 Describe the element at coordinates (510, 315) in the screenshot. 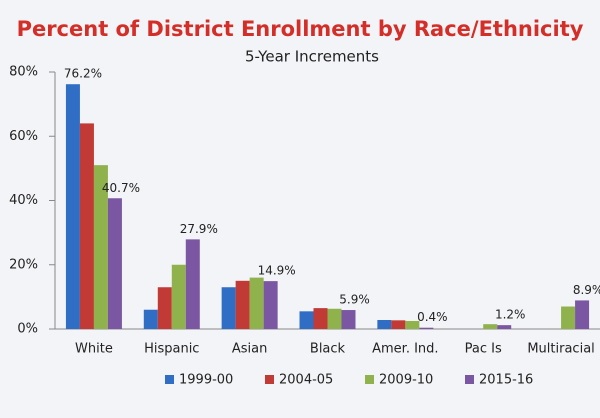

I see `data-label: 1.2%` at that location.